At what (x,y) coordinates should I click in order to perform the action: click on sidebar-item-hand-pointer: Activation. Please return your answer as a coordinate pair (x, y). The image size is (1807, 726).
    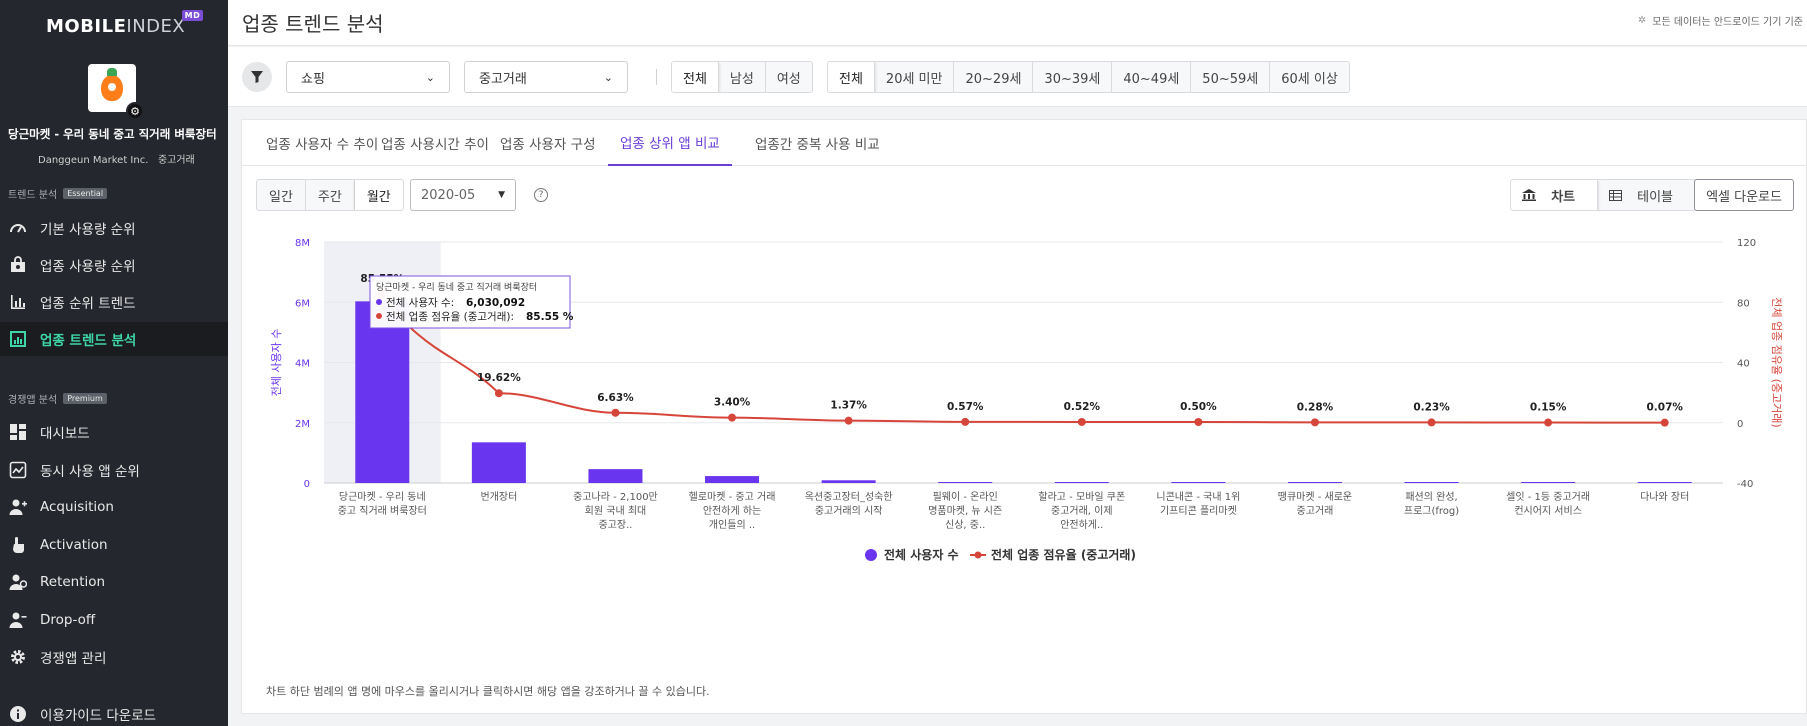
    Looking at the image, I should click on (114, 545).